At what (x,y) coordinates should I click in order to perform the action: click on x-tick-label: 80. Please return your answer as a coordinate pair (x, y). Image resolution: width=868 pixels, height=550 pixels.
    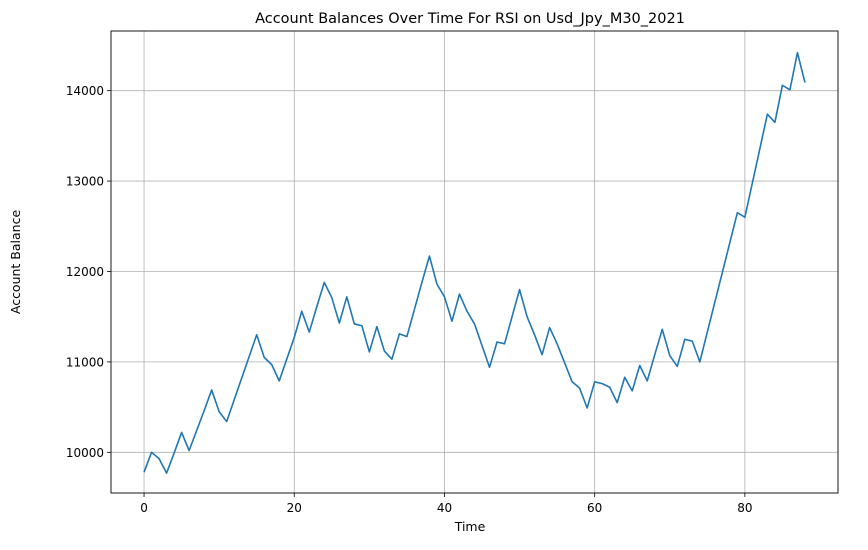
    Looking at the image, I should click on (744, 508).